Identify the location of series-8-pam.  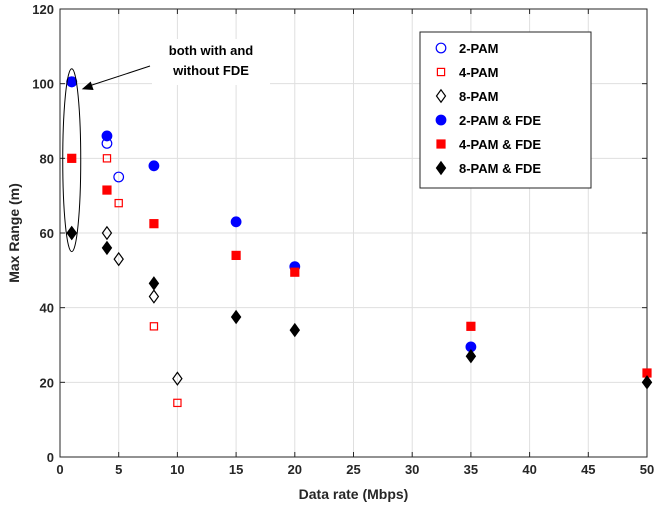
(124, 305).